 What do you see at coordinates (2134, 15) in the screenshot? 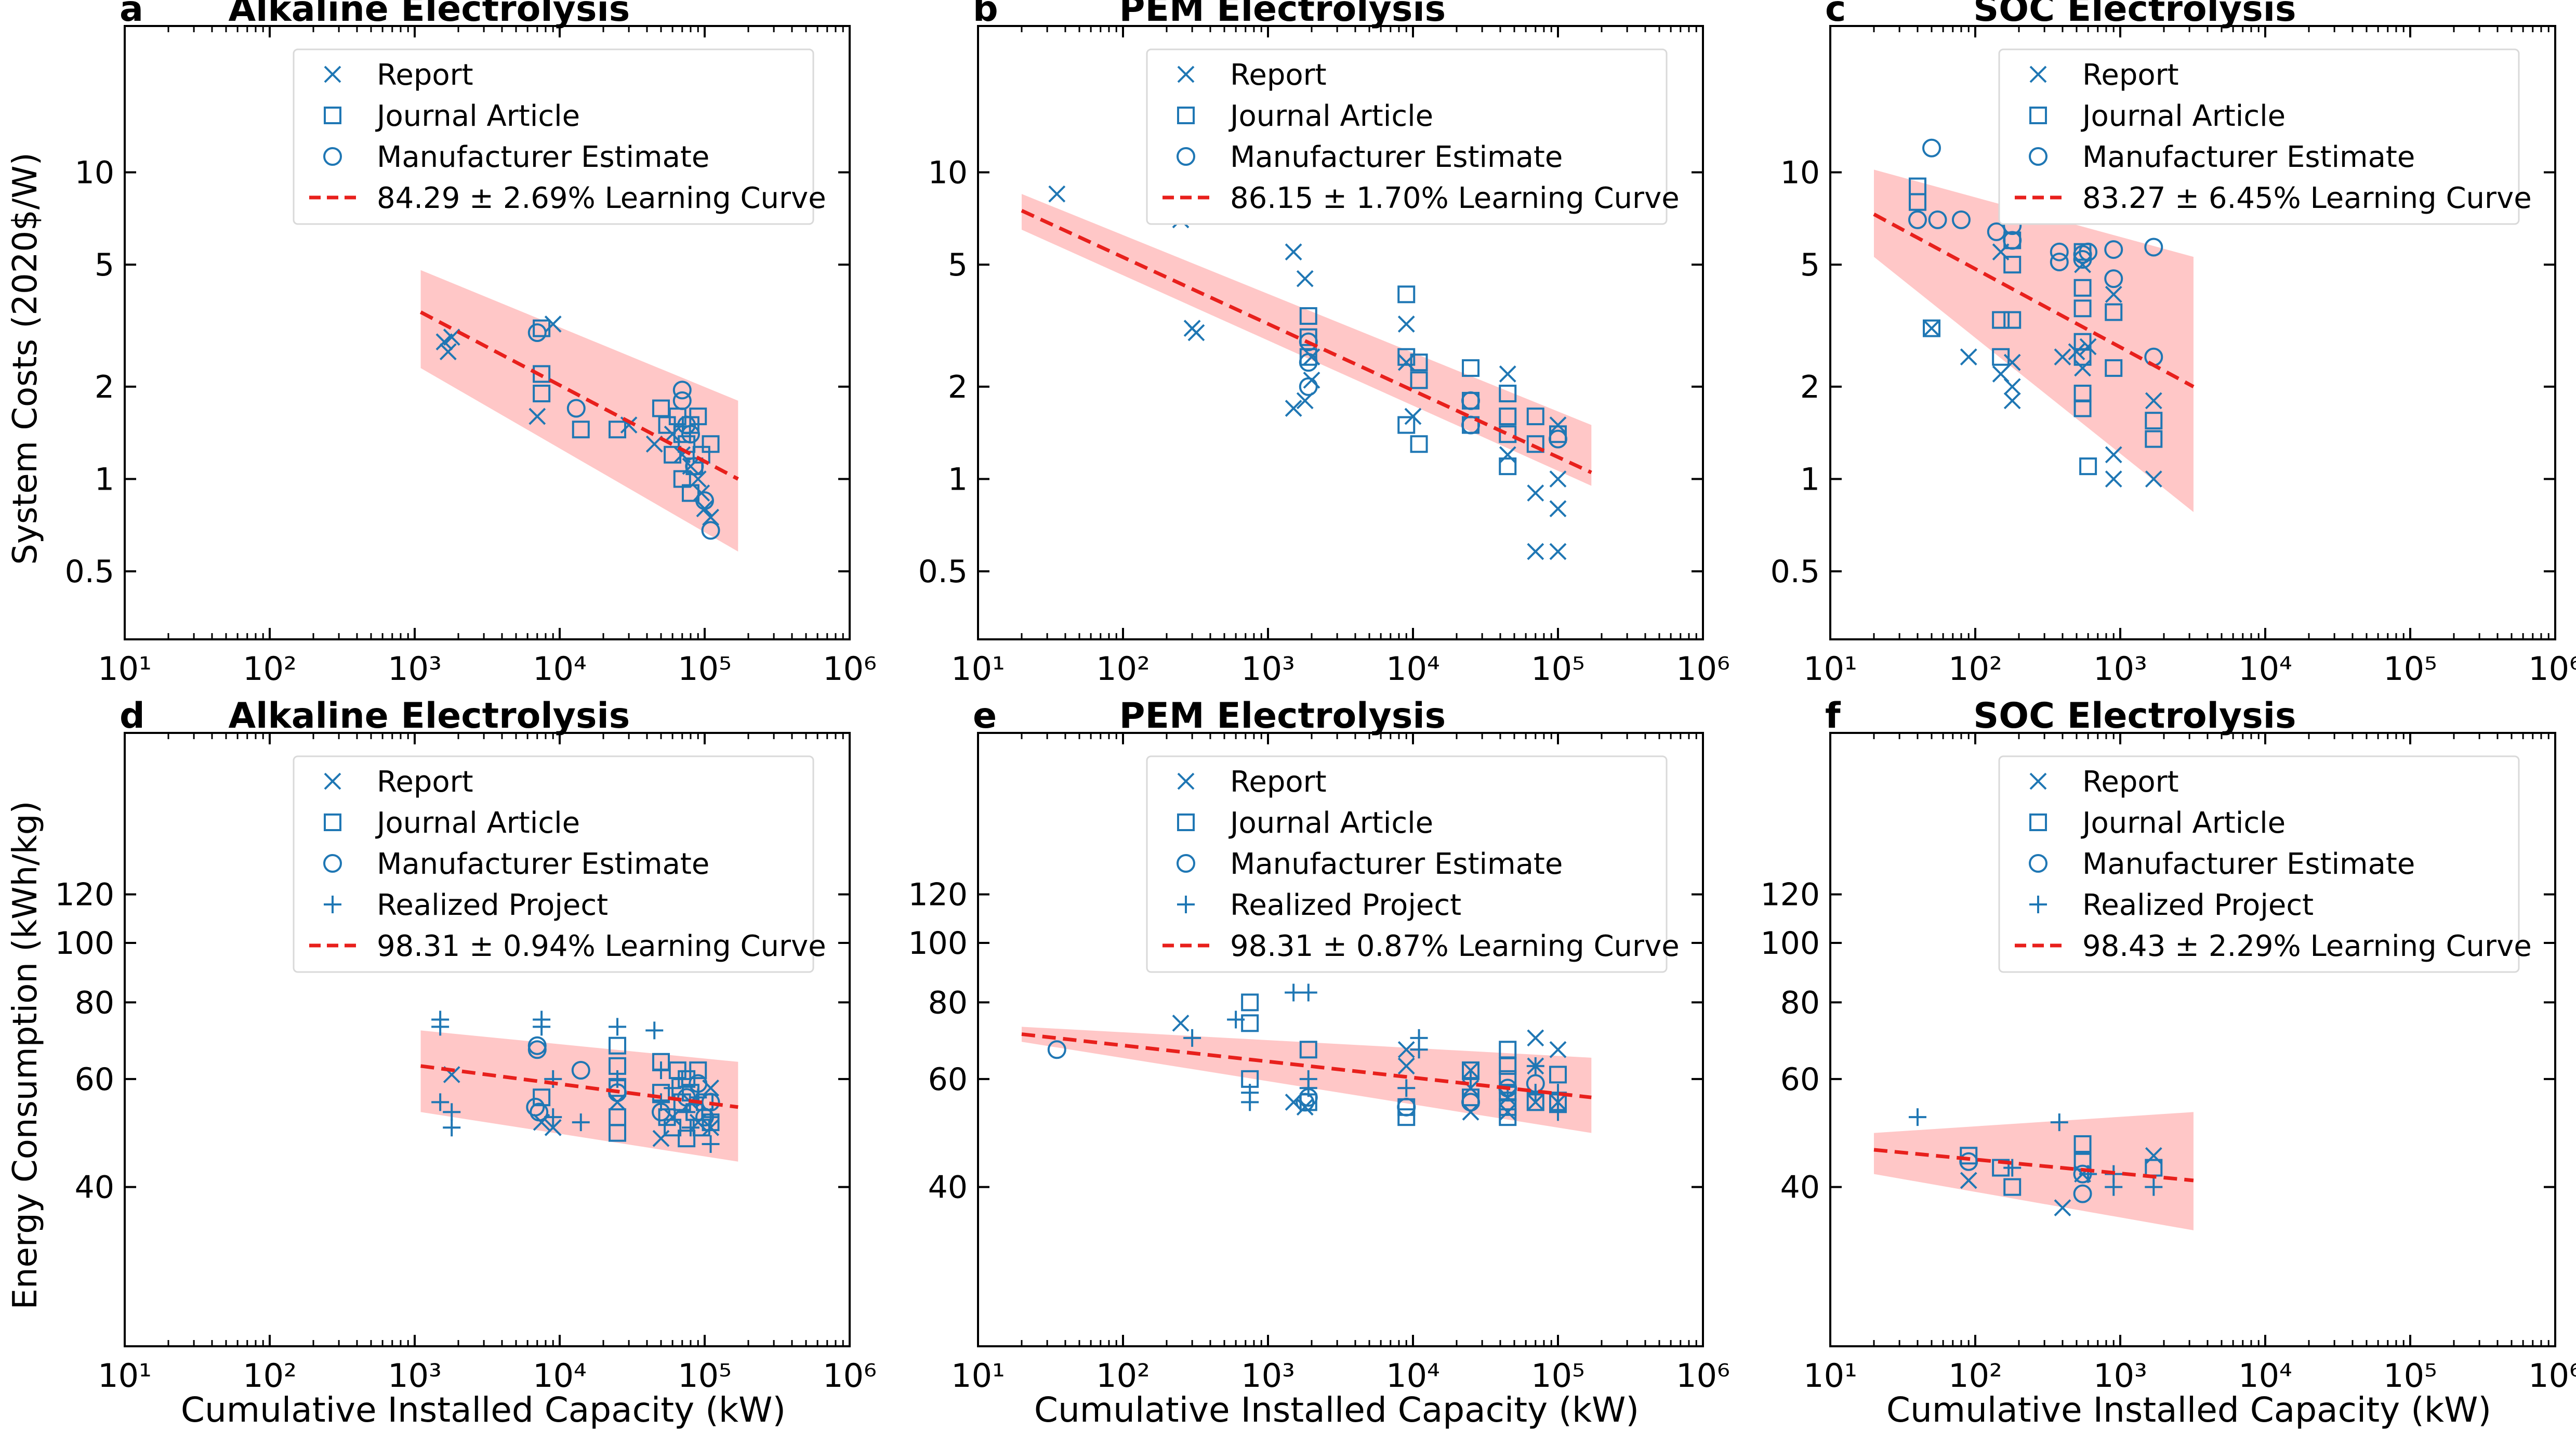
I see `chart-title: SOC Electrolysis` at bounding box center [2134, 15].